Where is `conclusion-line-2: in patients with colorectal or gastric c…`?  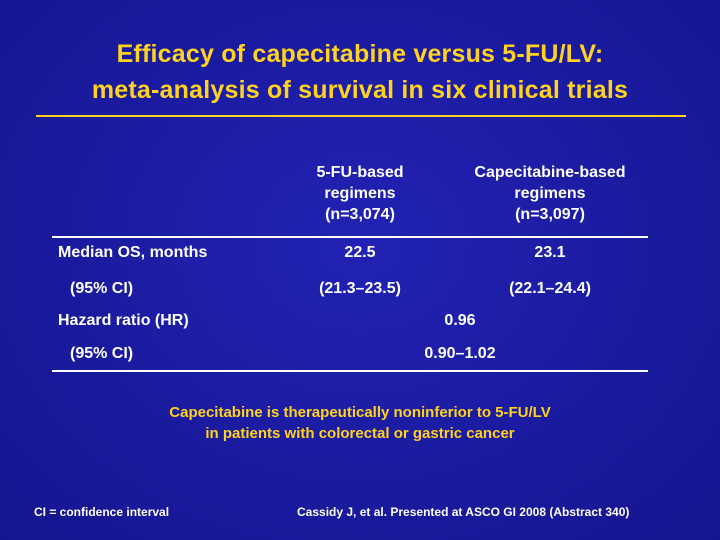
conclusion-line-2: in patients with colorectal or gastric c… is located at coordinates (360, 433).